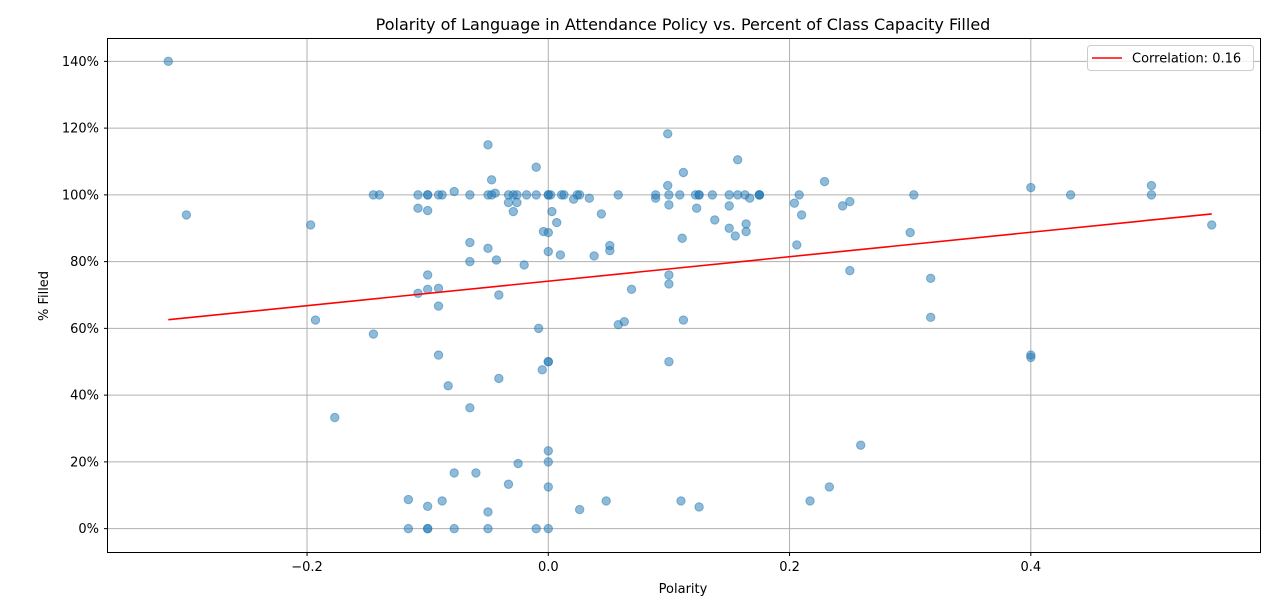 This screenshot has width=1280, height=612. I want to click on x-axis-title: Polarity, so click(683, 589).